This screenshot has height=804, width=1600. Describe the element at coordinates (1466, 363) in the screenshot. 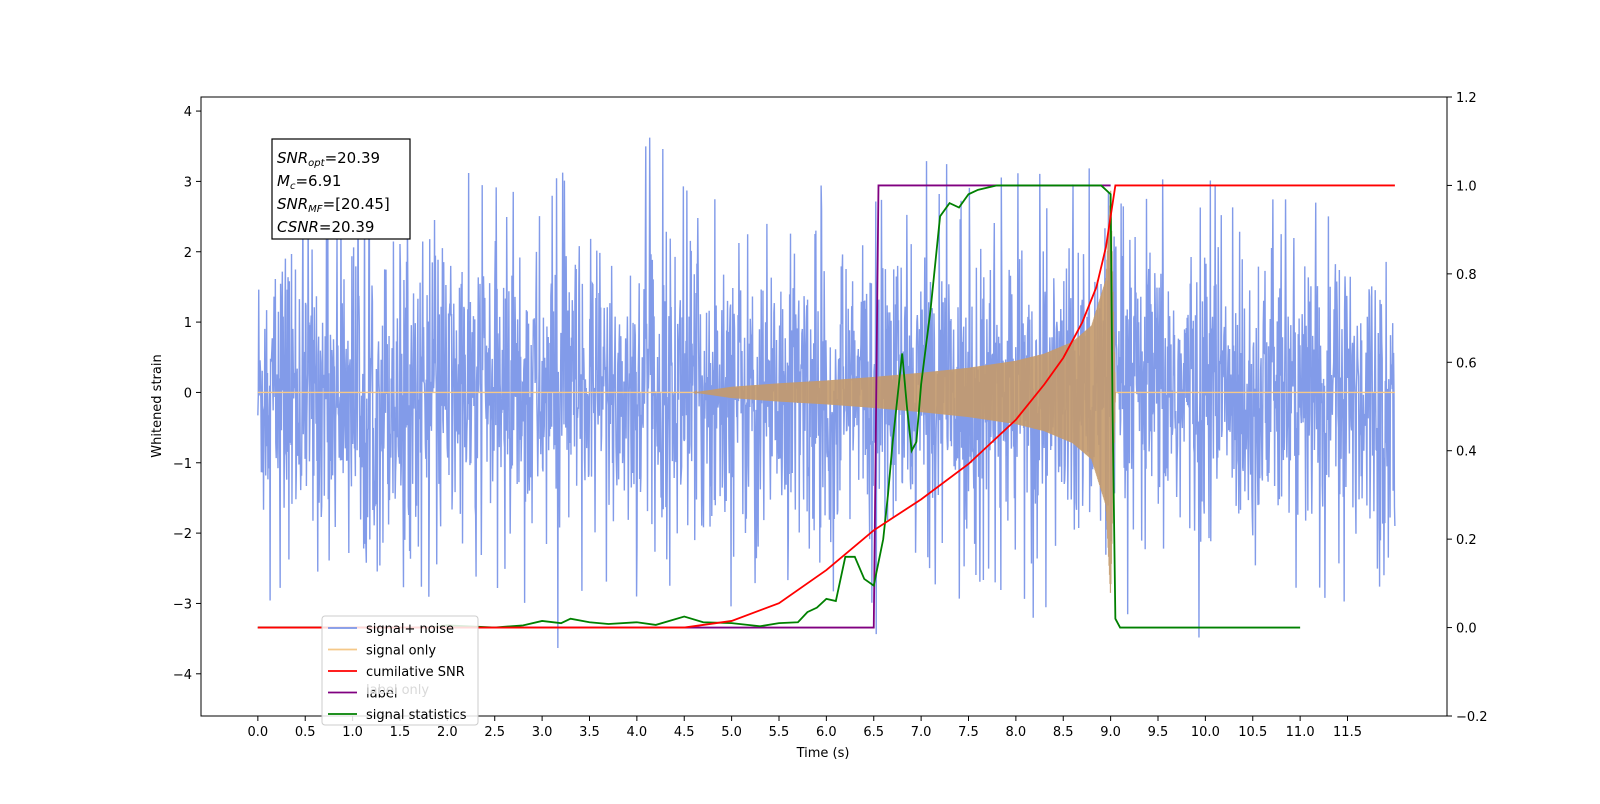

I see `y-right-tick-label: 0.6` at that location.